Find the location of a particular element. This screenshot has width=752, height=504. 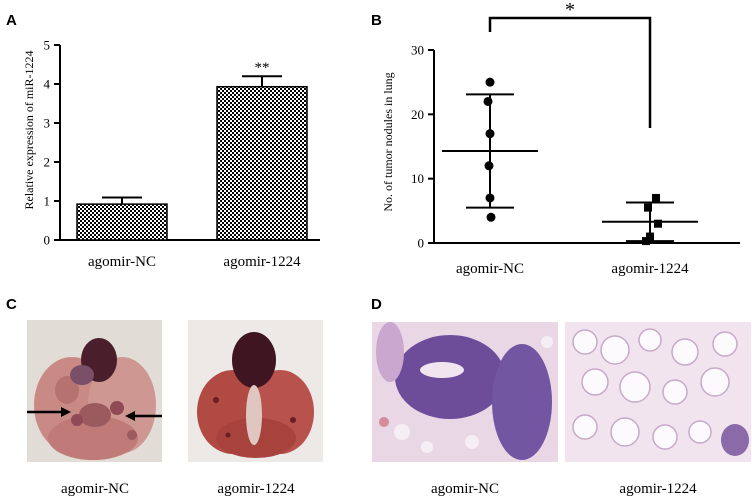

lung-photo-agomir-nc is located at coordinates (94, 391).